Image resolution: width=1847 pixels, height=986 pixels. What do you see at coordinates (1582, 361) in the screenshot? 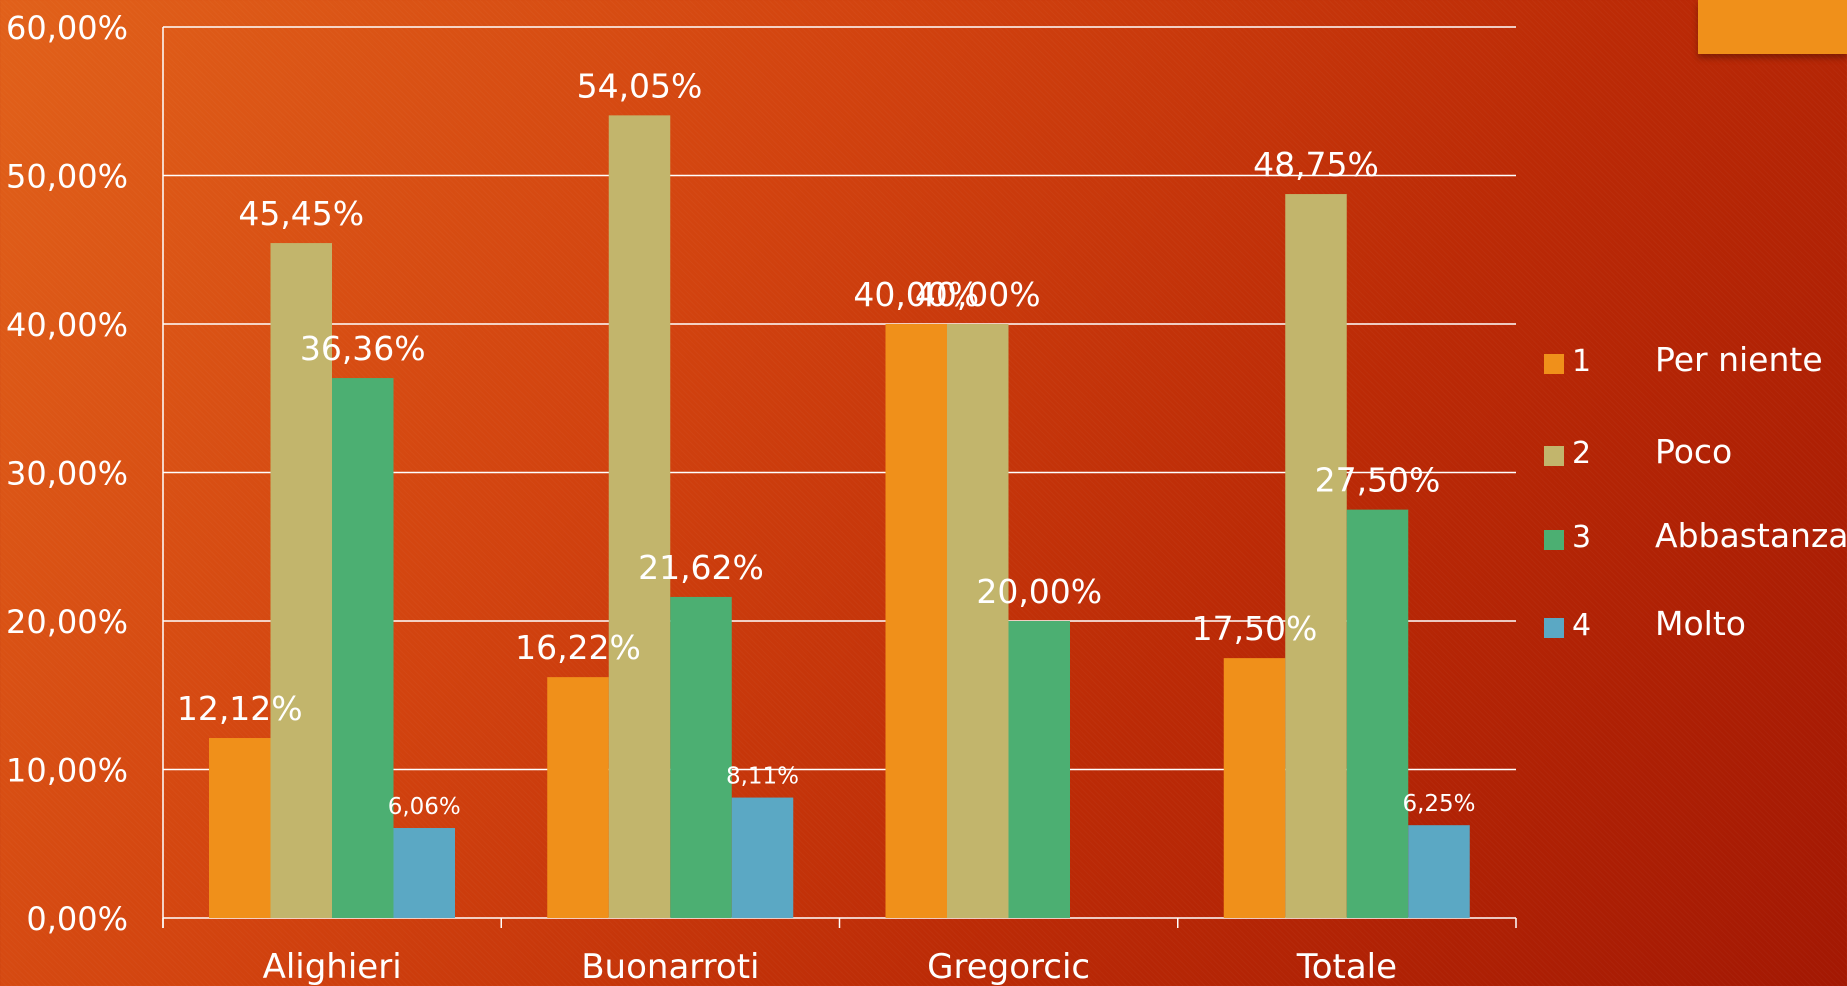
I see `legend-series-number: 1` at bounding box center [1582, 361].